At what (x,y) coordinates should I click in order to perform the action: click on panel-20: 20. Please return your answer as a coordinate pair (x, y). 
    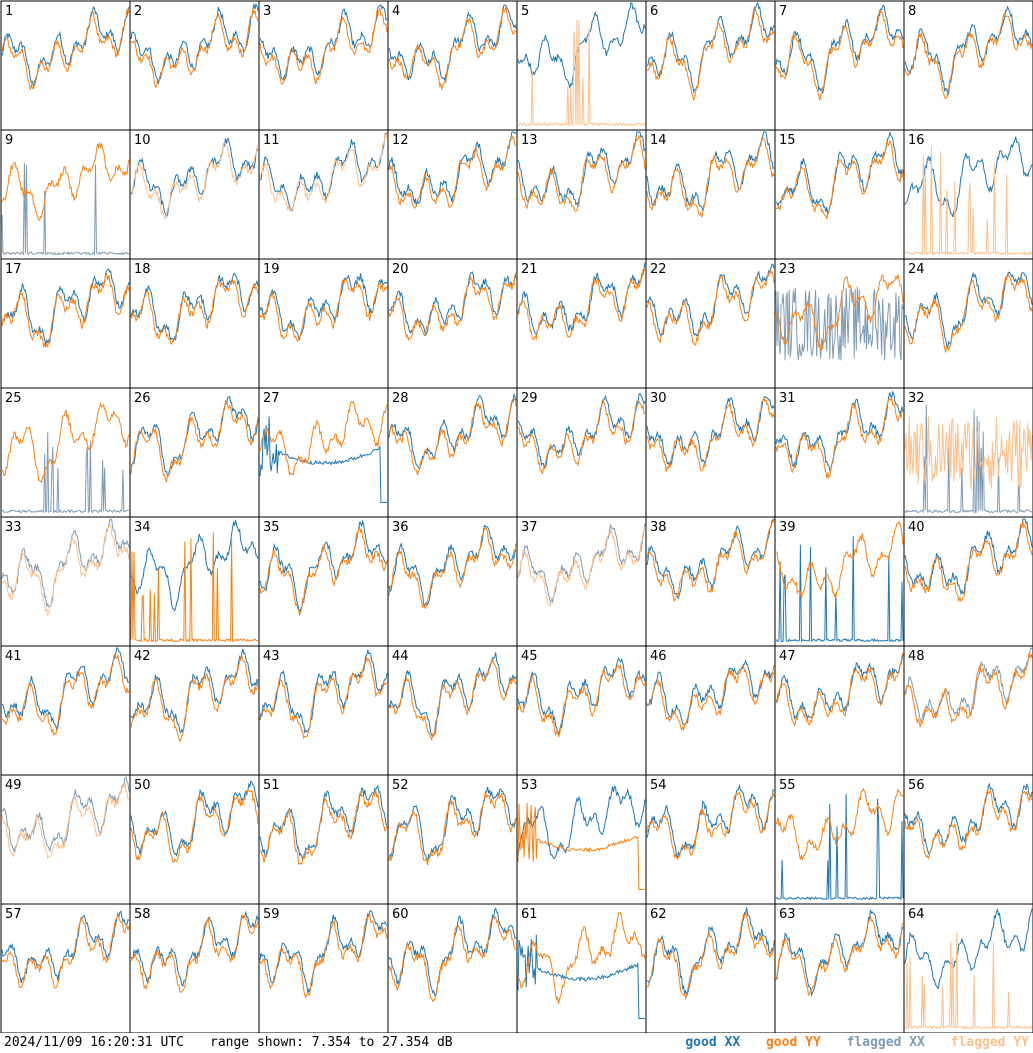
    Looking at the image, I should click on (452, 323).